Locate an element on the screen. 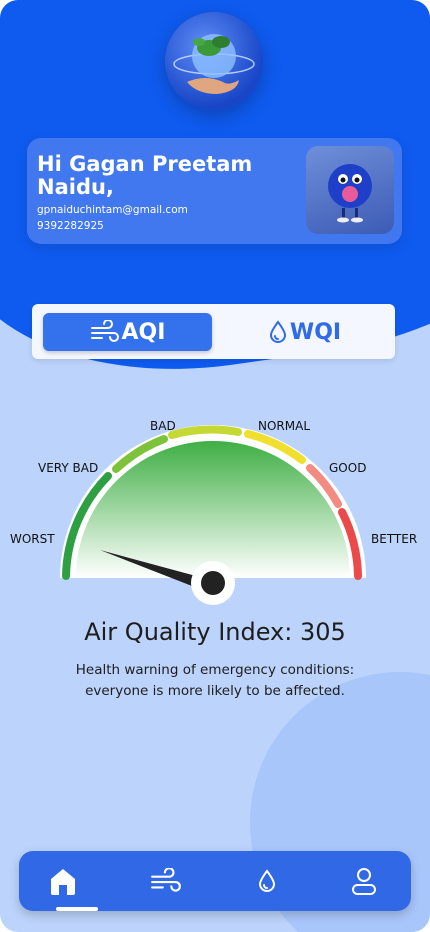  gauge-label-good: GOOD is located at coordinates (348, 468).